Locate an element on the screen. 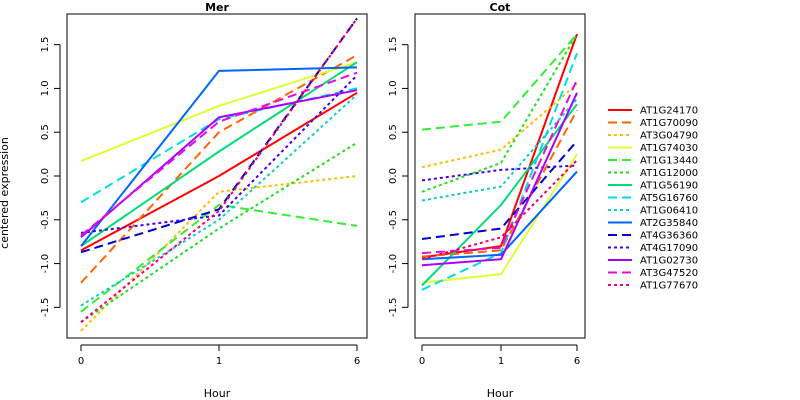 The image size is (800, 400). legend-item: AT1G77670 is located at coordinates (653, 286).